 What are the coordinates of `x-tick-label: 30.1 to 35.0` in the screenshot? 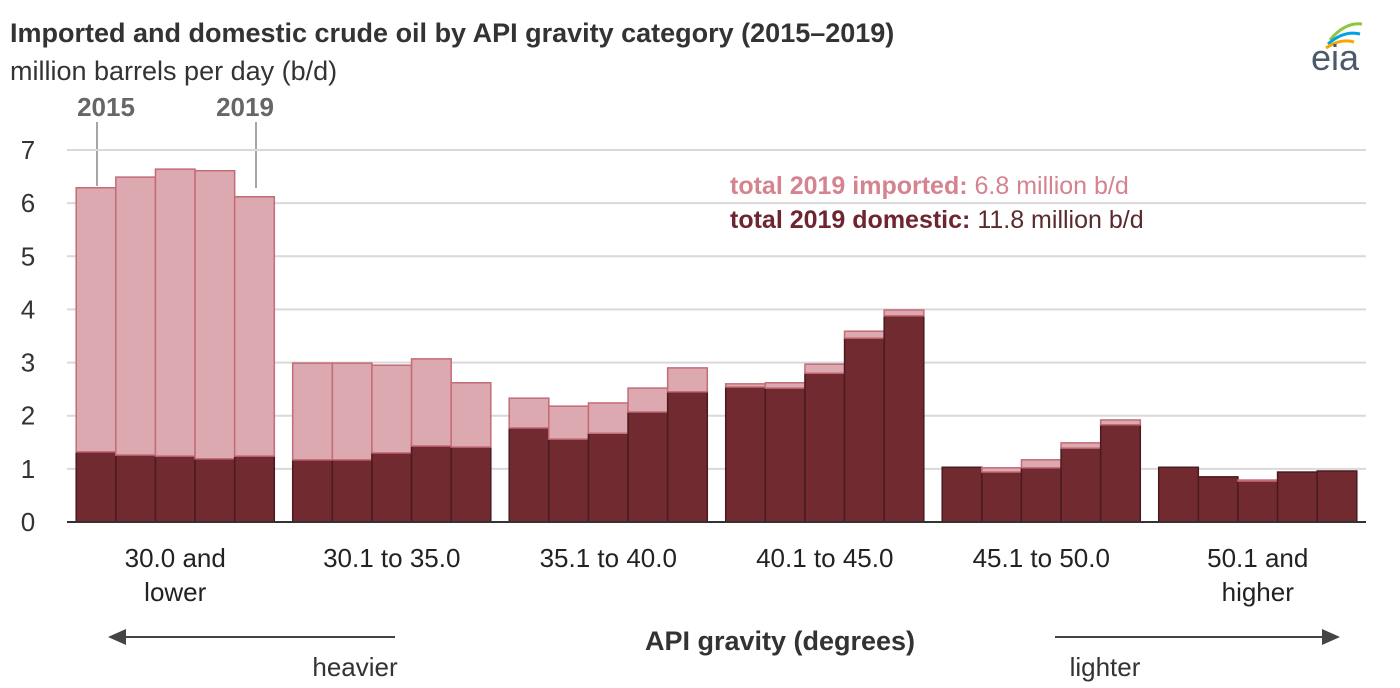 It's located at (391, 558).